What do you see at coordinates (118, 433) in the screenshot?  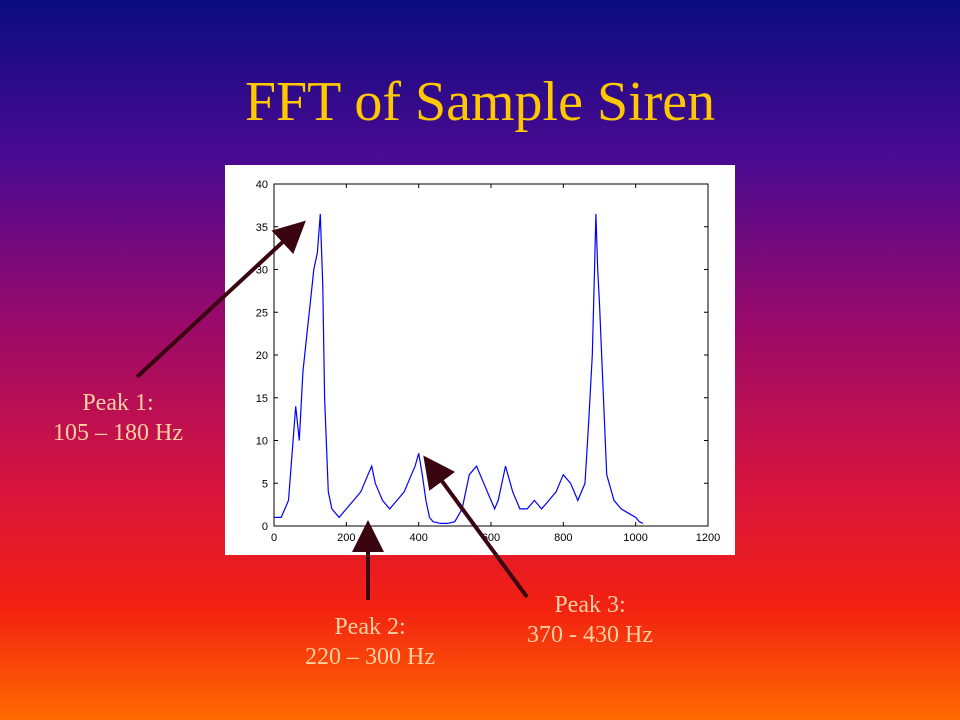 I see `callout-peak-1-range: 105 – 180 Hz` at bounding box center [118, 433].